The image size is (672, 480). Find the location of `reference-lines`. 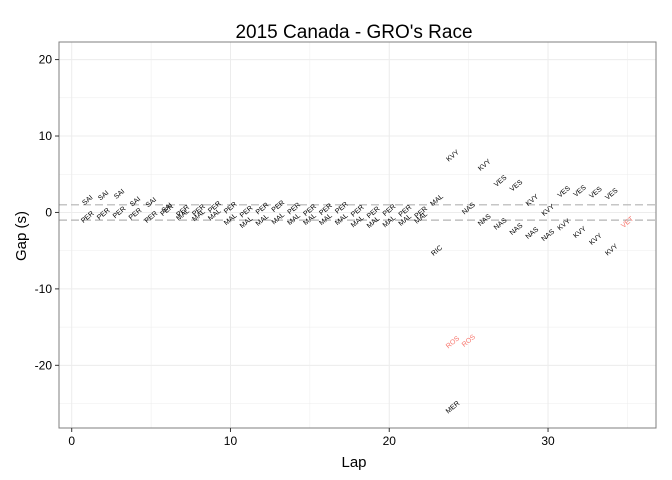

reference-lines is located at coordinates (357, 212).